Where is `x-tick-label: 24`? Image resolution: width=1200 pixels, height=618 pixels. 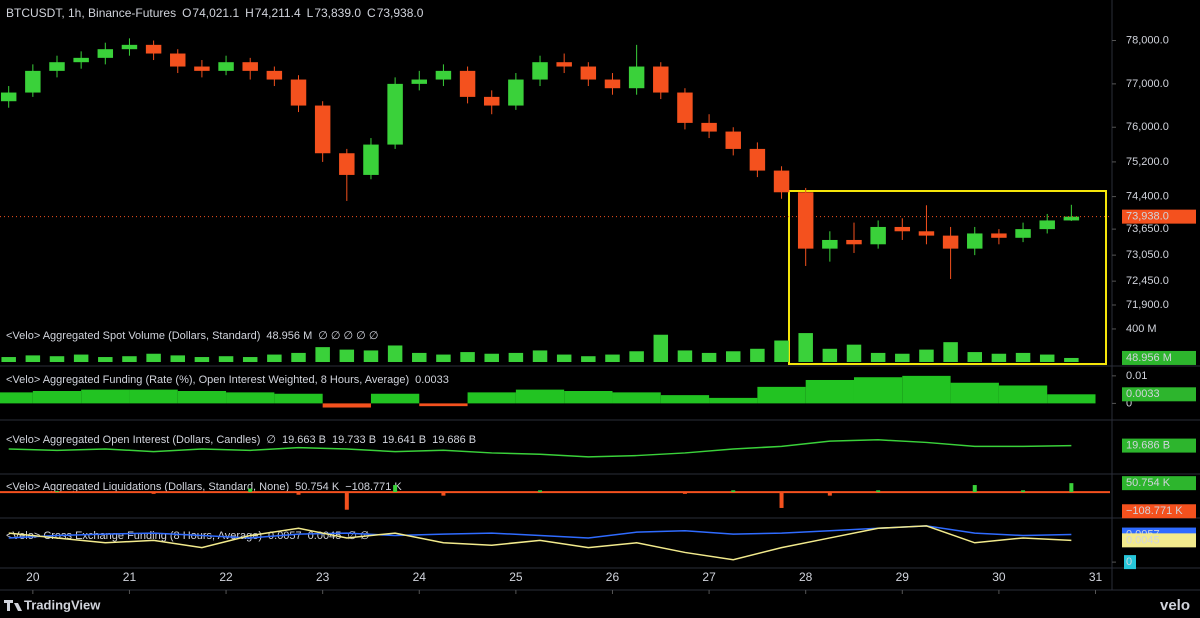
x-tick-label: 24 is located at coordinates (420, 577).